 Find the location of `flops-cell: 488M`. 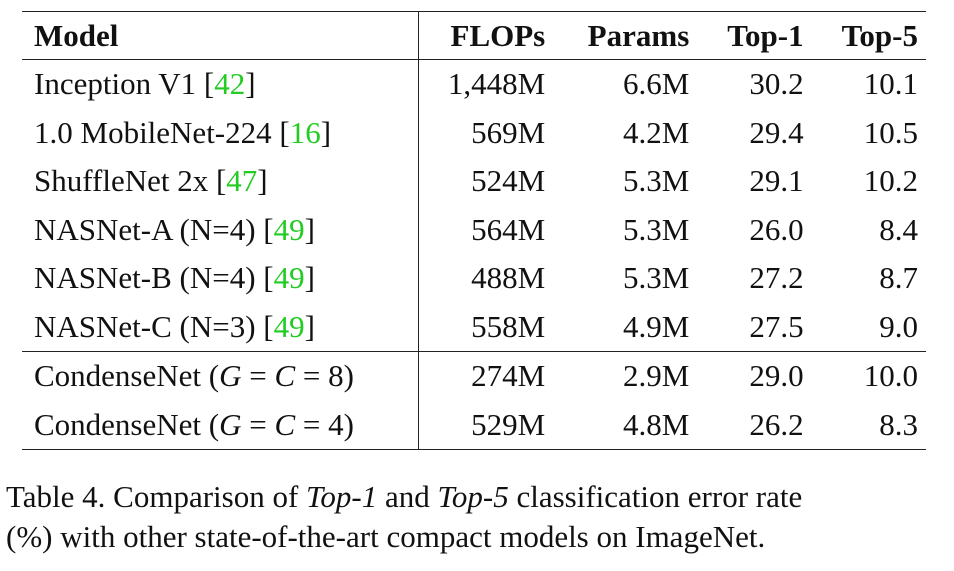

flops-cell: 488M is located at coordinates (508, 278).